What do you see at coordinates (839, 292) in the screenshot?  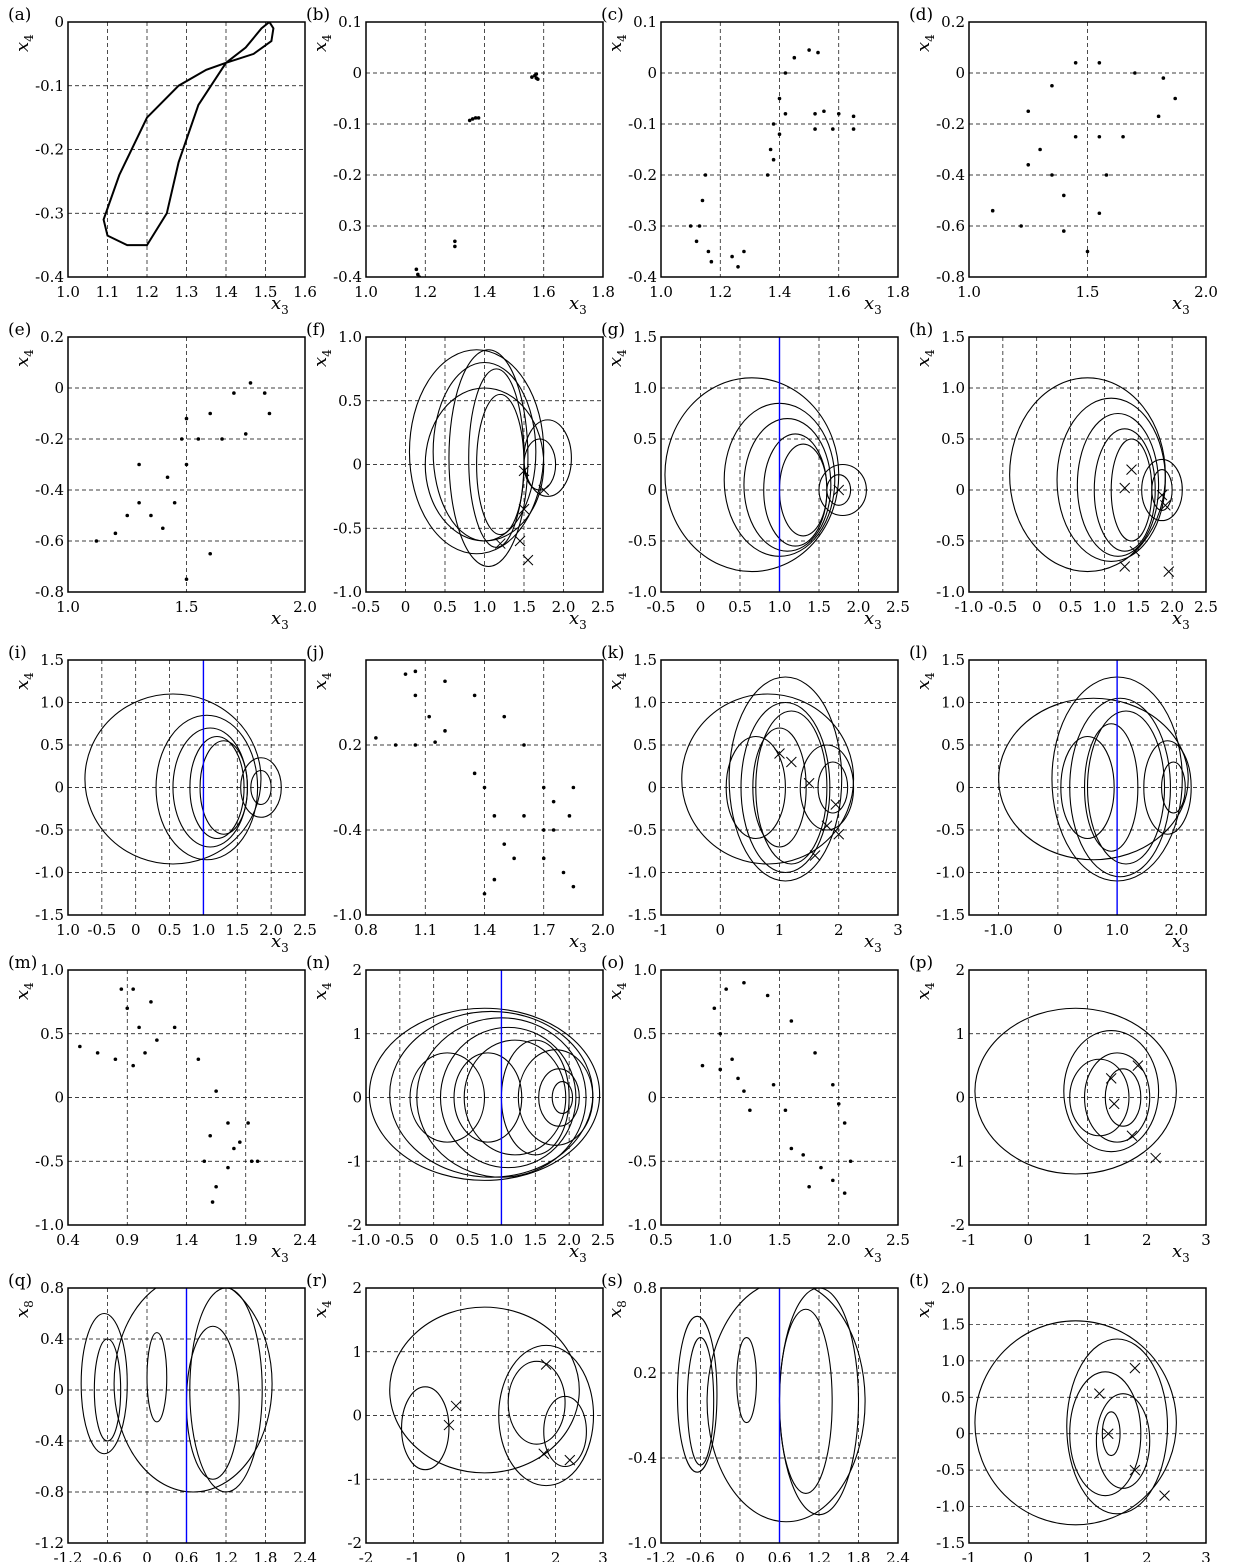 I see `x-tick-label: 1.6` at bounding box center [839, 292].